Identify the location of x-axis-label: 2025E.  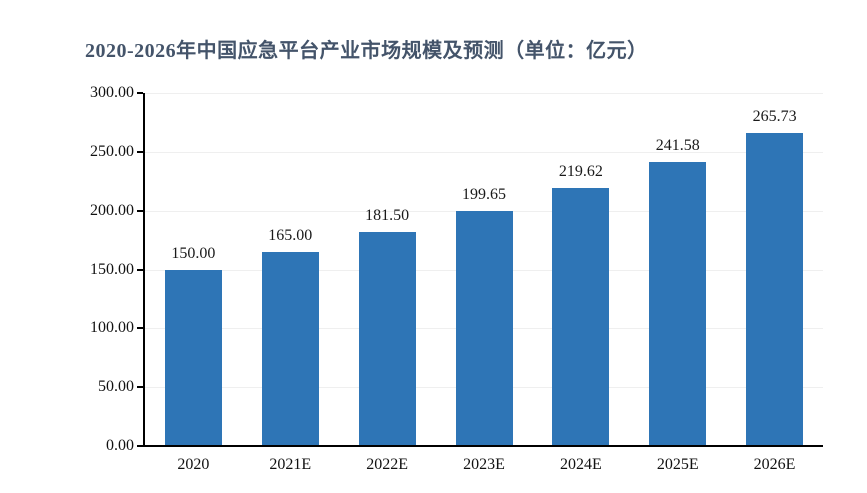
(677, 464).